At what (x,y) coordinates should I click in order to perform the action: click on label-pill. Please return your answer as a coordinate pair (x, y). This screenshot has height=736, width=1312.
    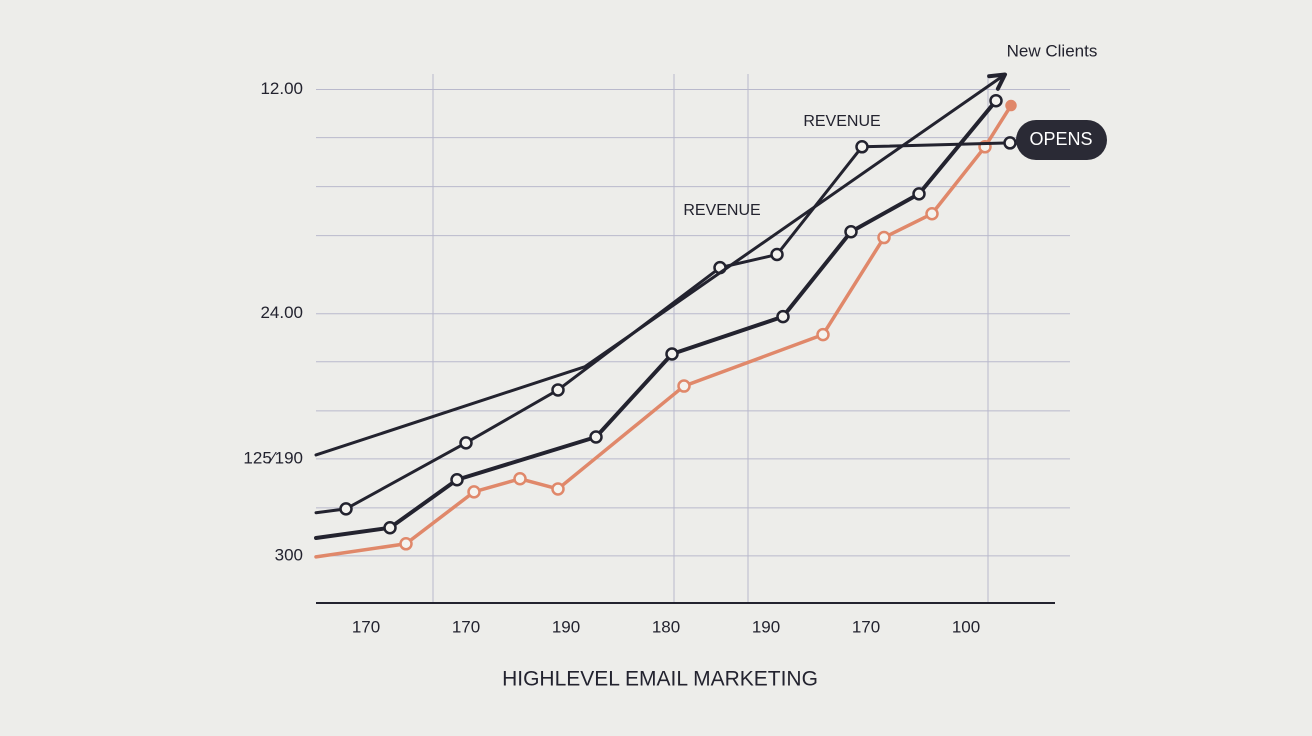
    Looking at the image, I should click on (1061, 140).